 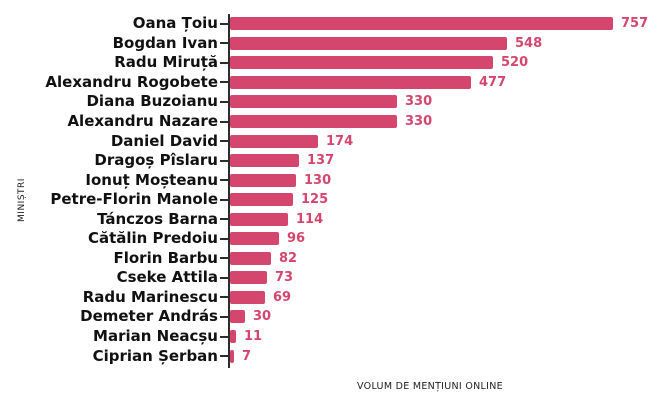 I want to click on value-label: 548, so click(x=529, y=43).